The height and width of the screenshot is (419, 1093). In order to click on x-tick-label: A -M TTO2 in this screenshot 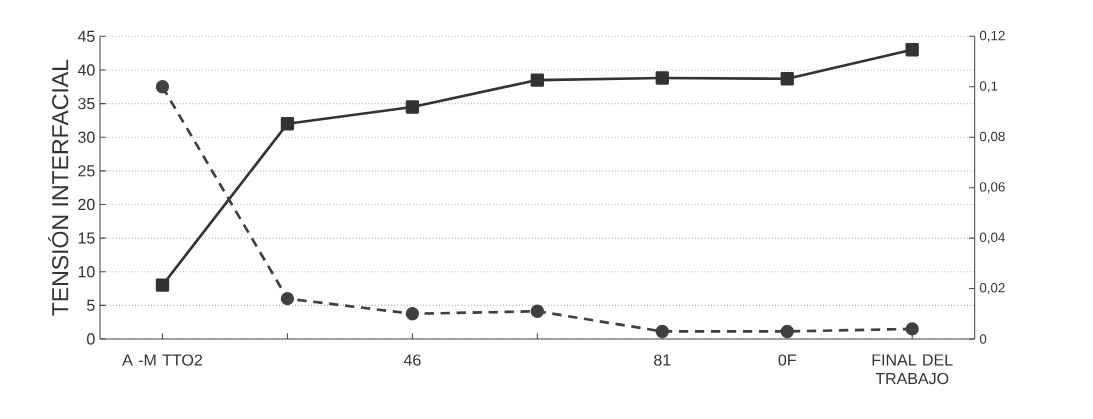, I will do `click(162, 360)`.